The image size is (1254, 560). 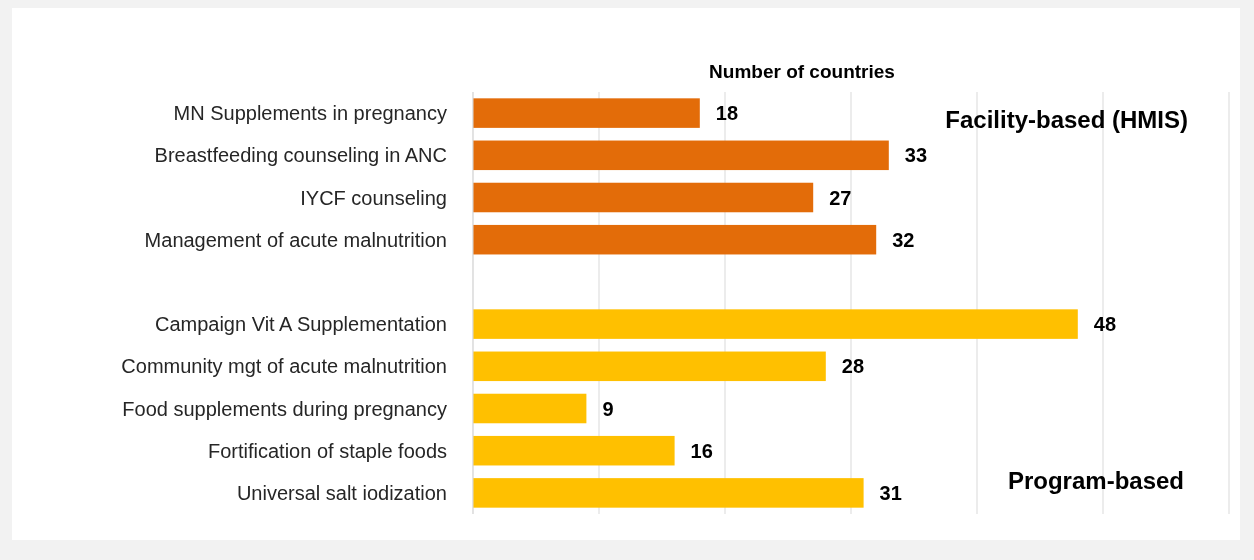 I want to click on data-label: 33, so click(x=916, y=155).